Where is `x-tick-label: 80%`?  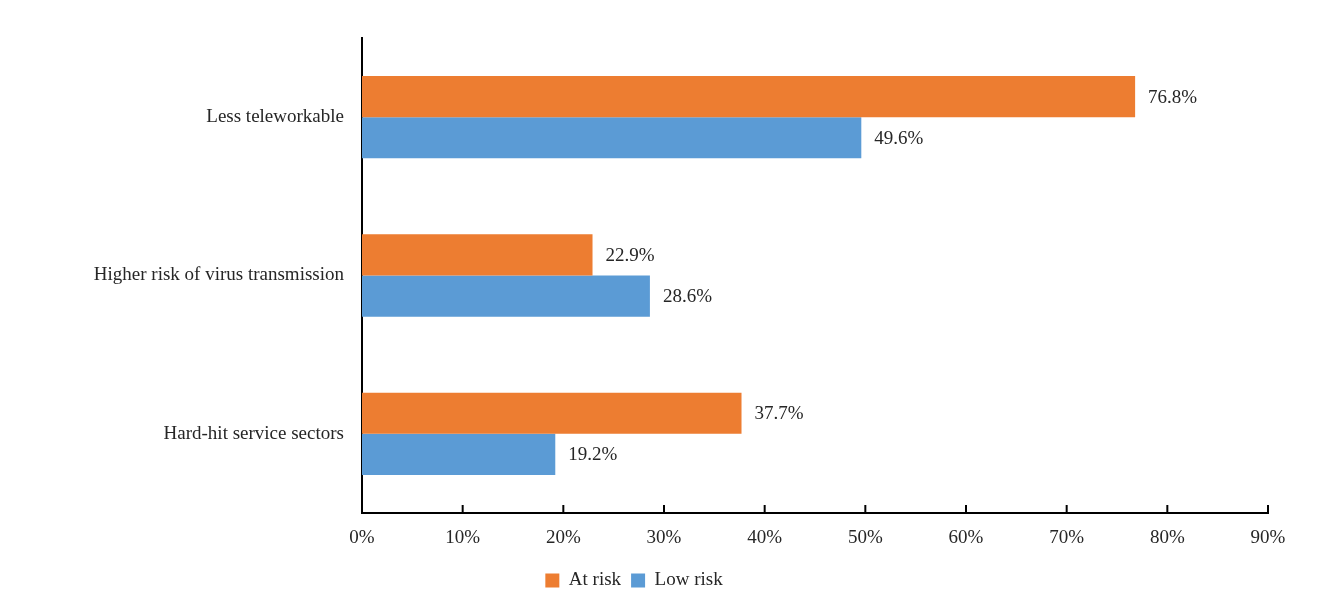
x-tick-label: 80% is located at coordinates (1167, 537).